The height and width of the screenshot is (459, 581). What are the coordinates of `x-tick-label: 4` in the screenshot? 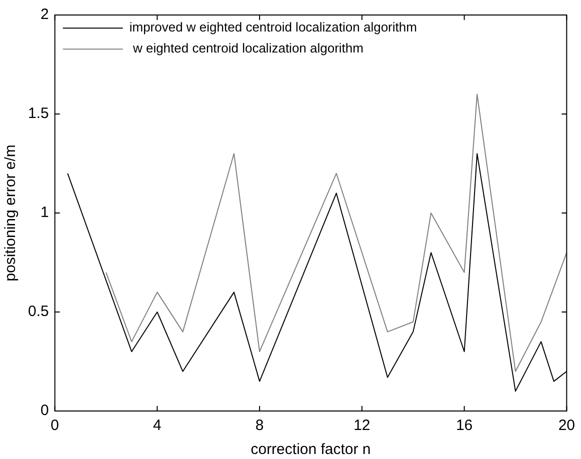 It's located at (157, 425).